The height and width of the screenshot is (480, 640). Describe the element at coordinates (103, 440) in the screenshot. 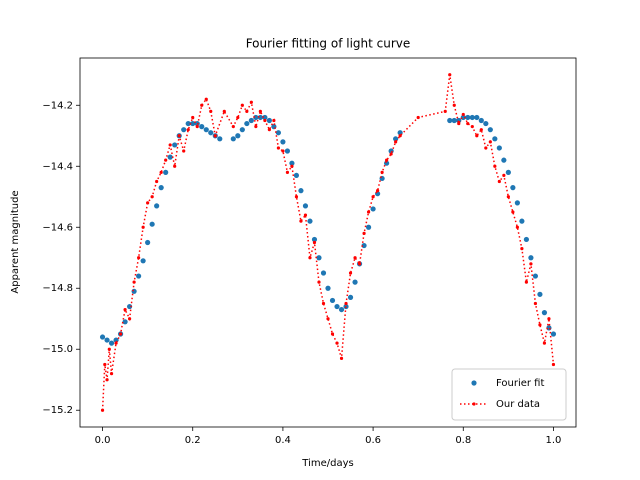

I see `x-tick-label: 0.0` at that location.